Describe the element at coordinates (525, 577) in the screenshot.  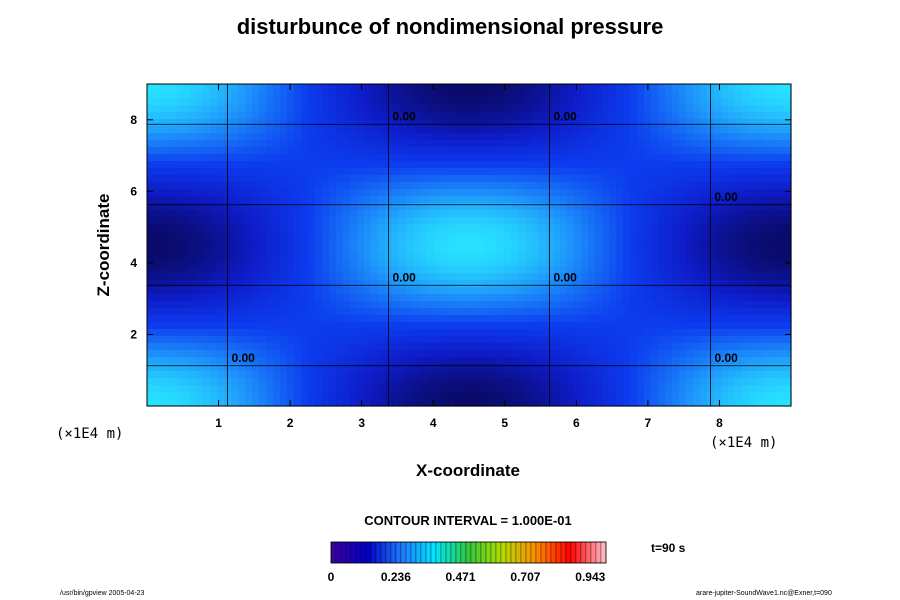
I see `colorbar-tick-label: 0.707` at that location.